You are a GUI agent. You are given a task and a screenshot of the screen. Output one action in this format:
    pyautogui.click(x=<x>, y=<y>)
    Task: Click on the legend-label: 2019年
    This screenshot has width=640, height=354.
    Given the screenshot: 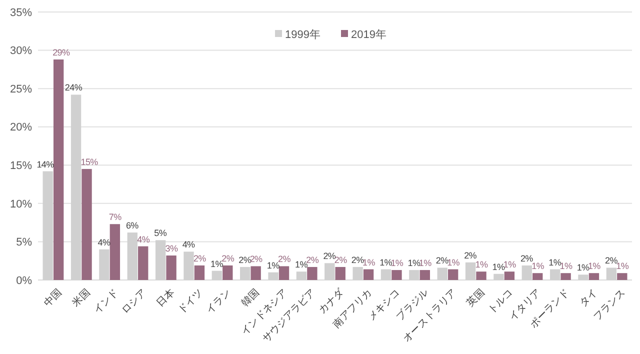 What is the action you would take?
    pyautogui.click(x=368, y=34)
    